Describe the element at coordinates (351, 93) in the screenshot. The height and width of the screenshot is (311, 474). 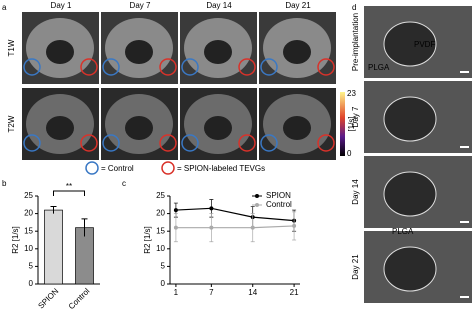
I see `colorbar-max: 23` at that location.